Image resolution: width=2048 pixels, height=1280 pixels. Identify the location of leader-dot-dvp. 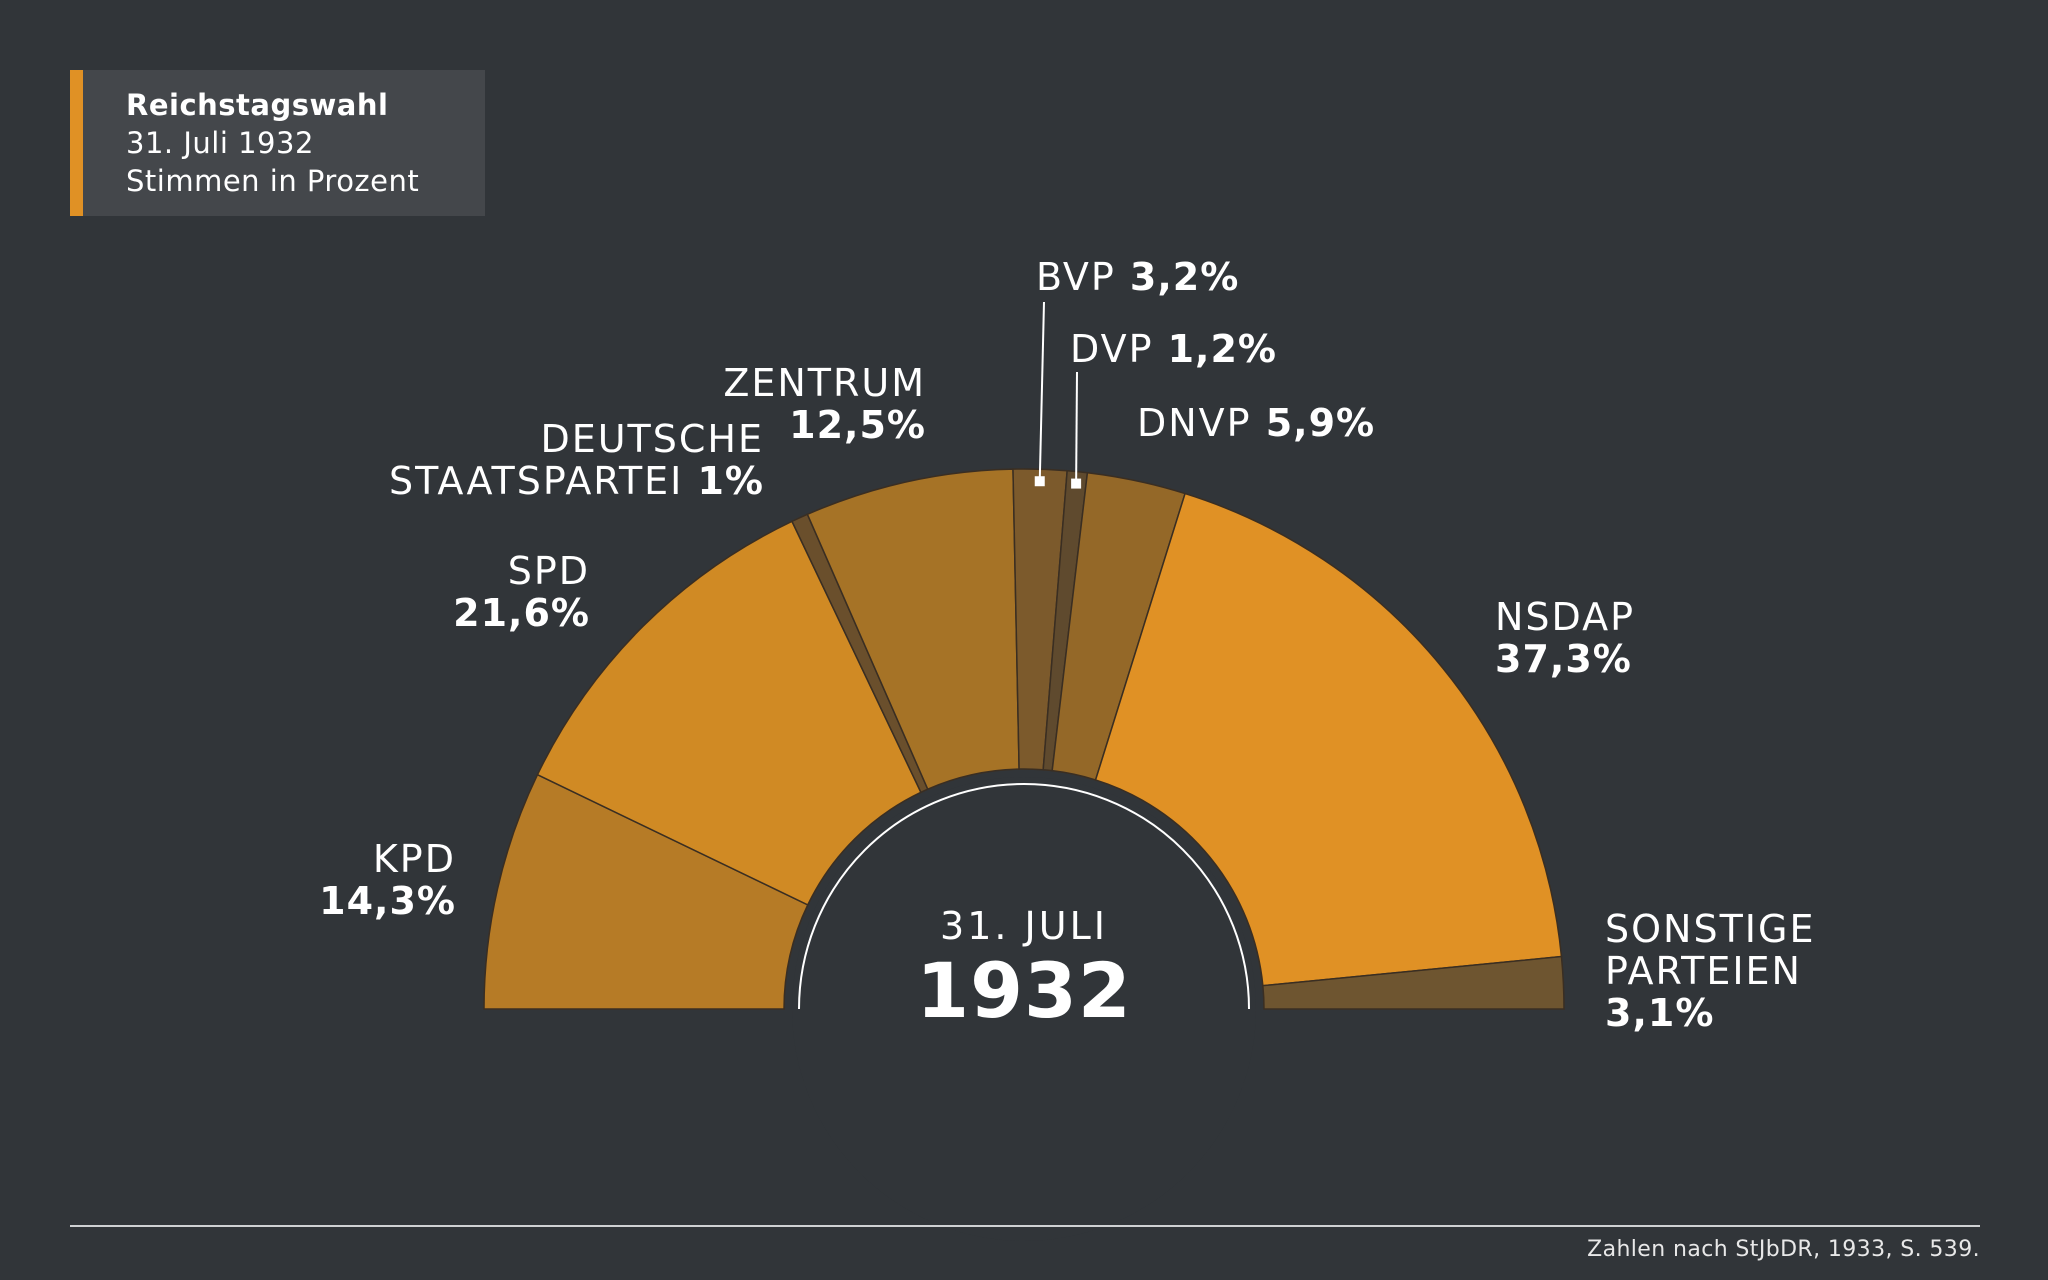
(1076, 483).